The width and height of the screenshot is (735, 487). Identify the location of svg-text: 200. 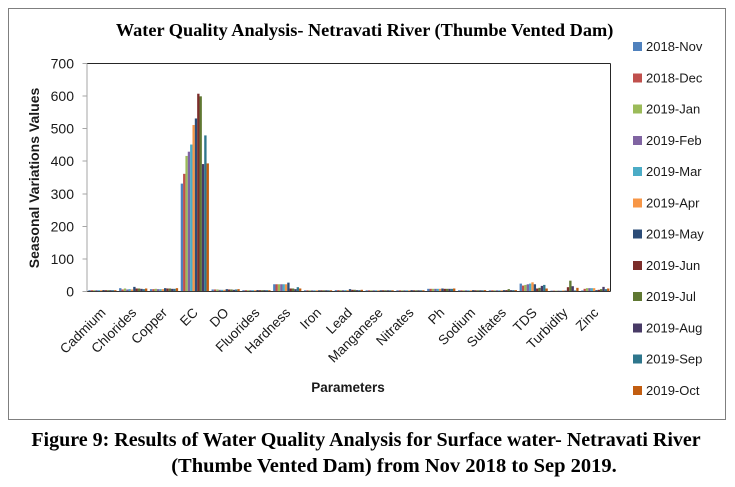
(63, 226).